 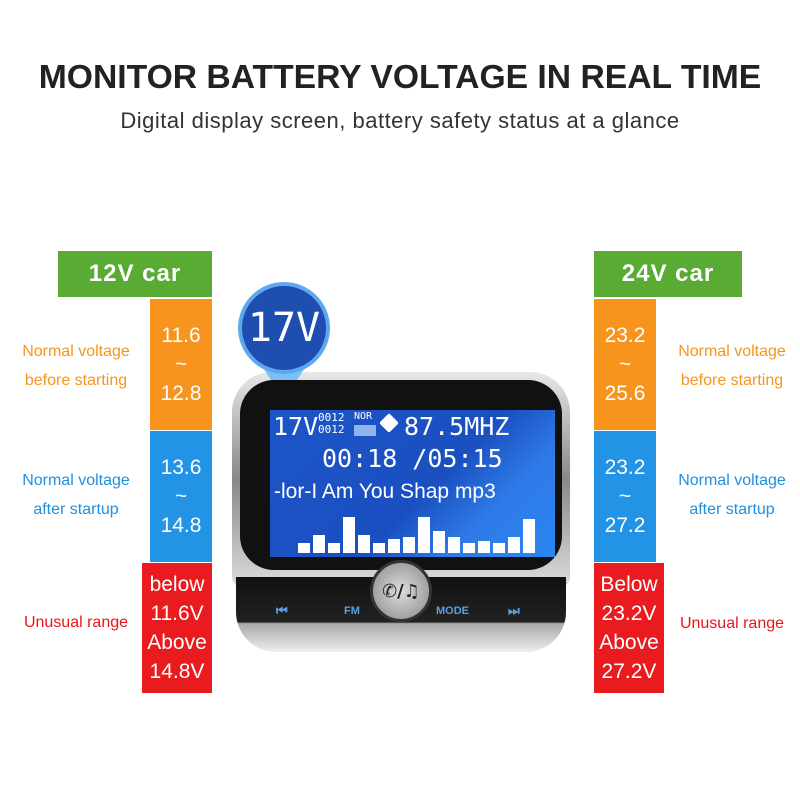 What do you see at coordinates (629, 671) in the screenshot?
I see `range-line: 27.2V` at bounding box center [629, 671].